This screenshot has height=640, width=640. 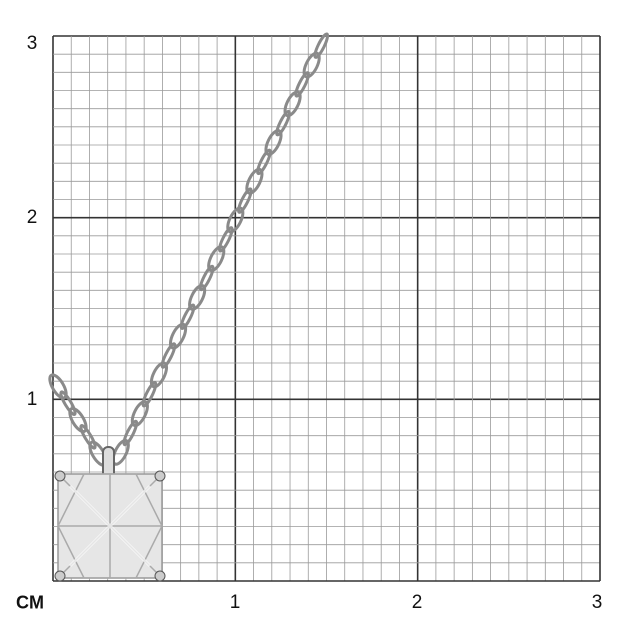 What do you see at coordinates (32, 399) in the screenshot?
I see `y-label-1: 1` at bounding box center [32, 399].